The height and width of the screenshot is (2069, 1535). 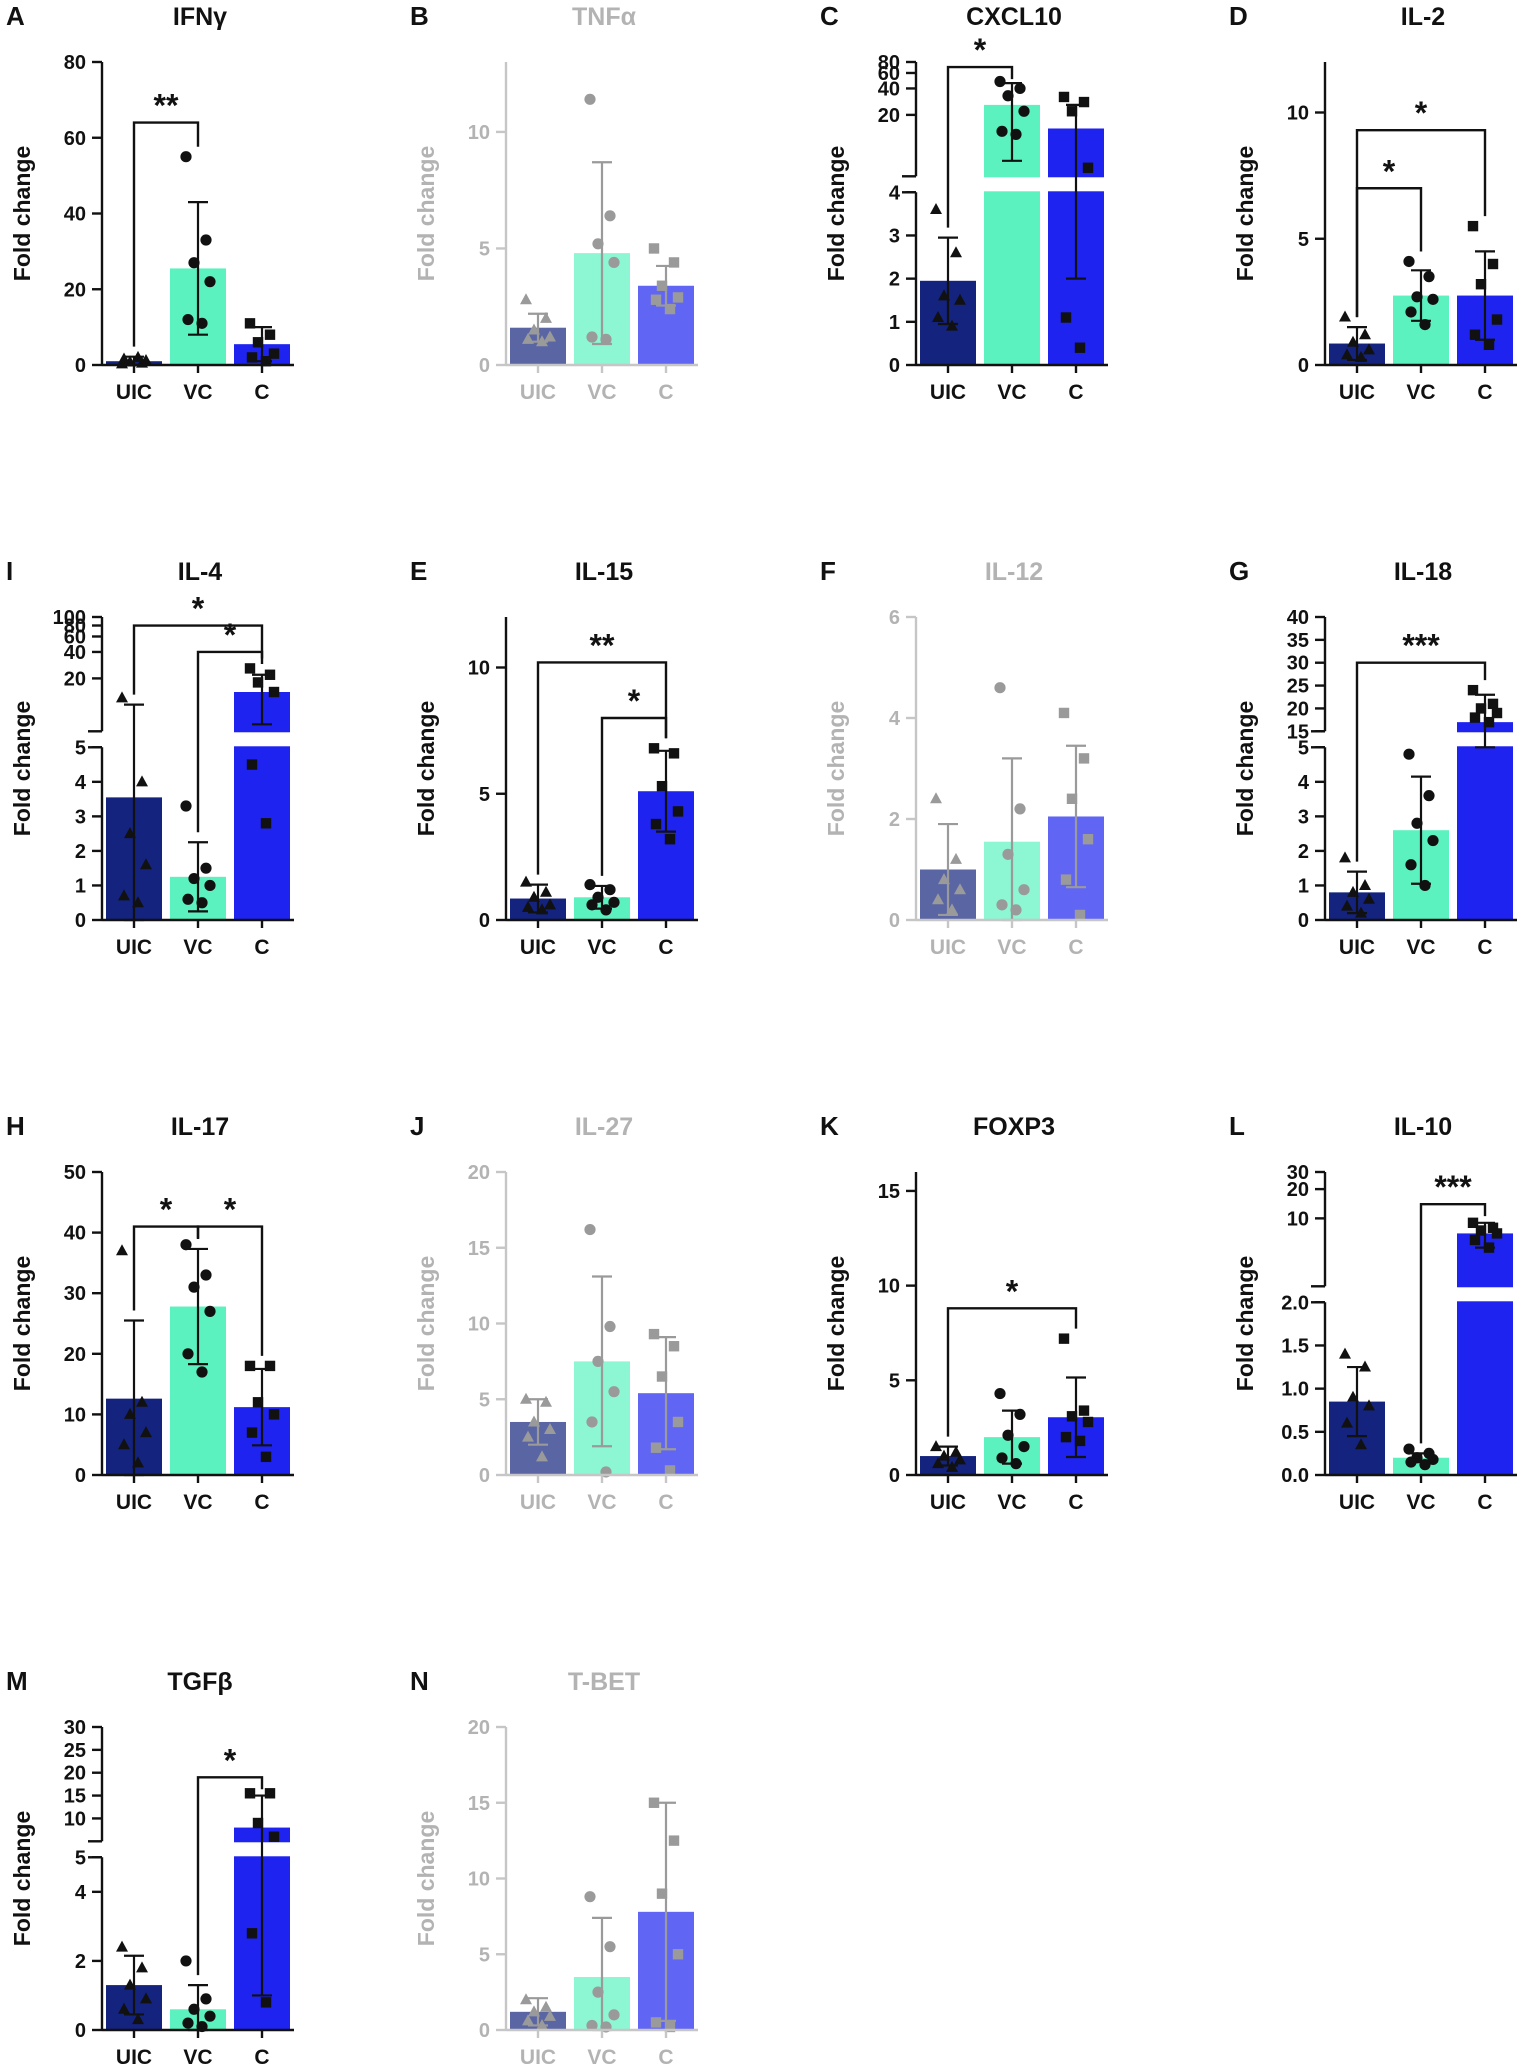 What do you see at coordinates (1076, 816) in the screenshot?
I see `error-bar-c` at bounding box center [1076, 816].